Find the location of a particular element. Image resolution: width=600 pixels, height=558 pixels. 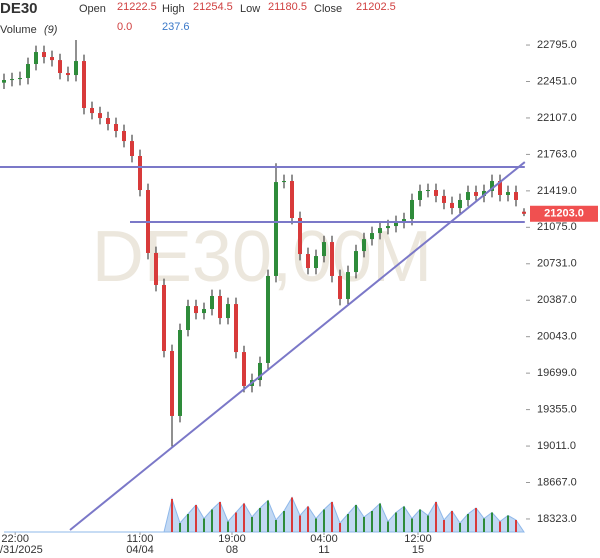

symbol: DE30 is located at coordinates (19, 8).